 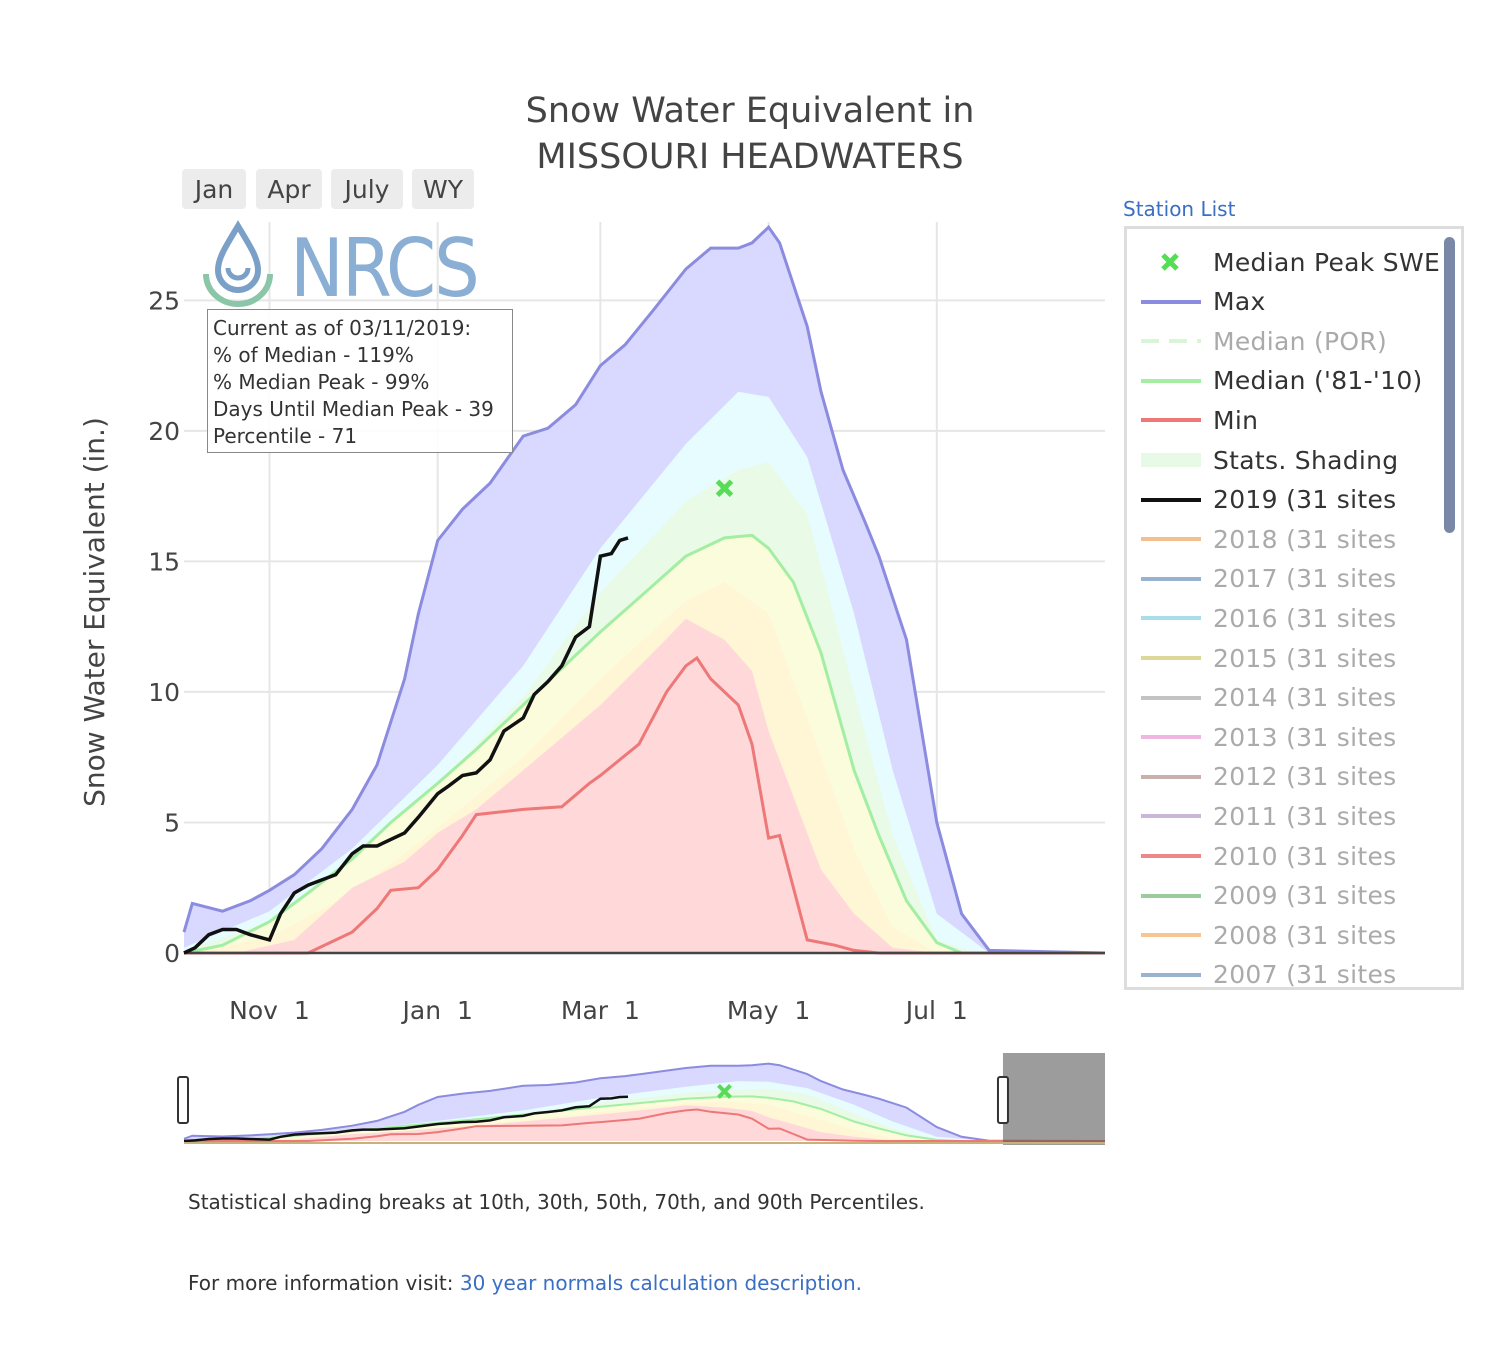 What do you see at coordinates (1327, 262) in the screenshot?
I see `legend-label: Median Peak SWE` at bounding box center [1327, 262].